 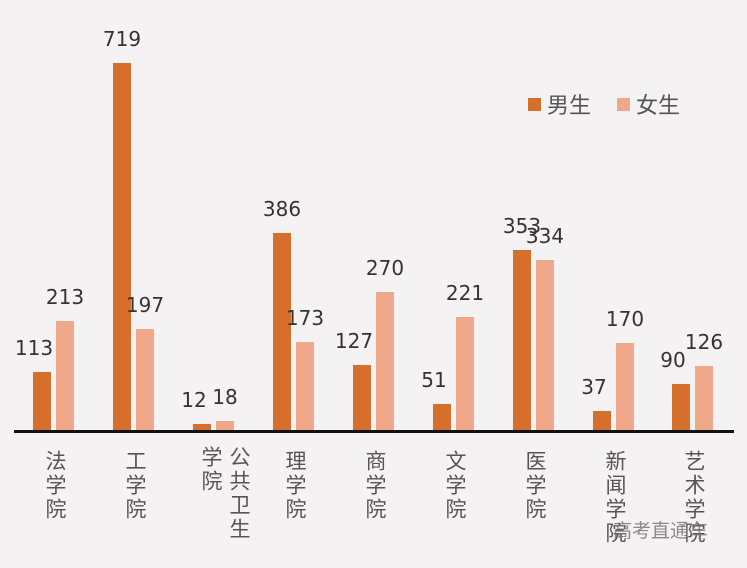 I want to click on category-label: 新闻学院, so click(x=615, y=498).